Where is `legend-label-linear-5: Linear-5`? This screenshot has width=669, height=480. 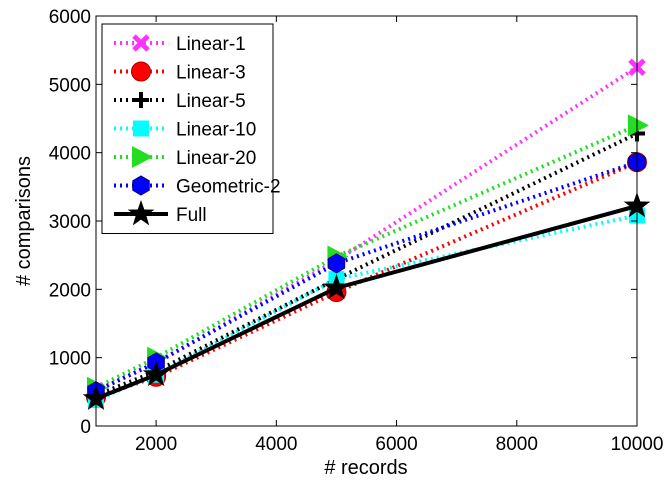 legend-label-linear-5: Linear-5 is located at coordinates (211, 101).